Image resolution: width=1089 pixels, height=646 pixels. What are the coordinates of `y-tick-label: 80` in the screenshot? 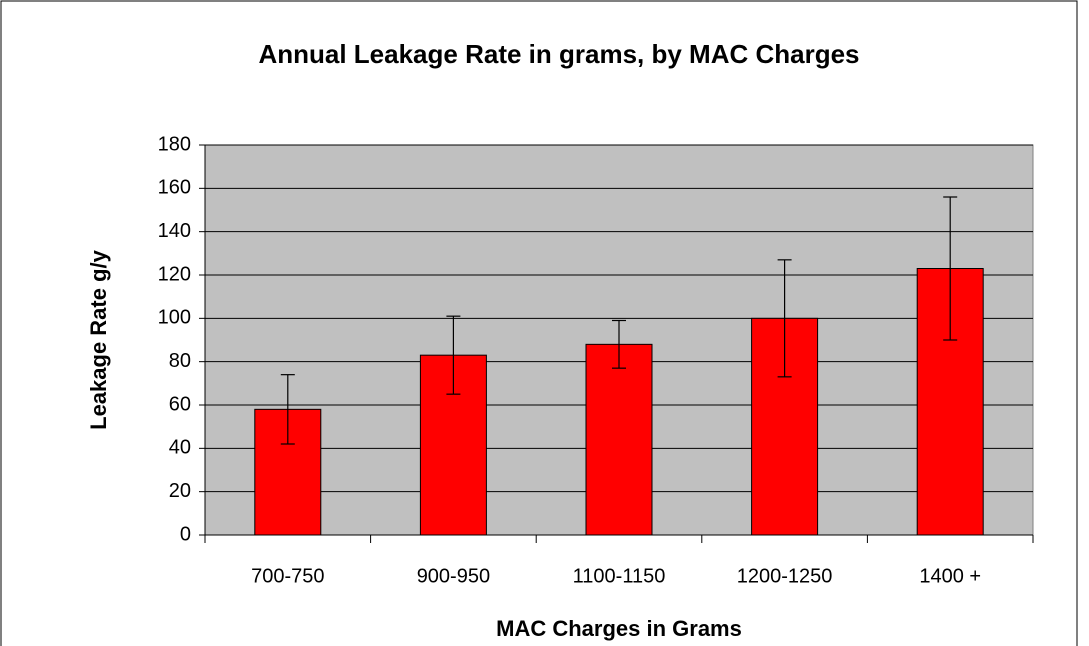 It's located at (180, 361).